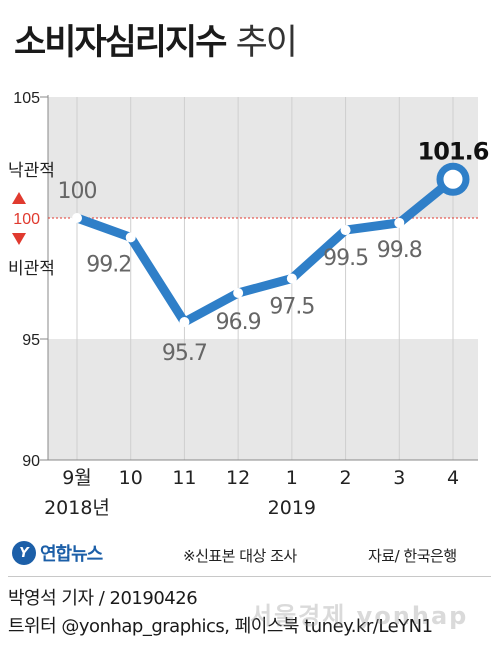  What do you see at coordinates (26, 98) in the screenshot?
I see `y-tick-label: 105` at bounding box center [26, 98].